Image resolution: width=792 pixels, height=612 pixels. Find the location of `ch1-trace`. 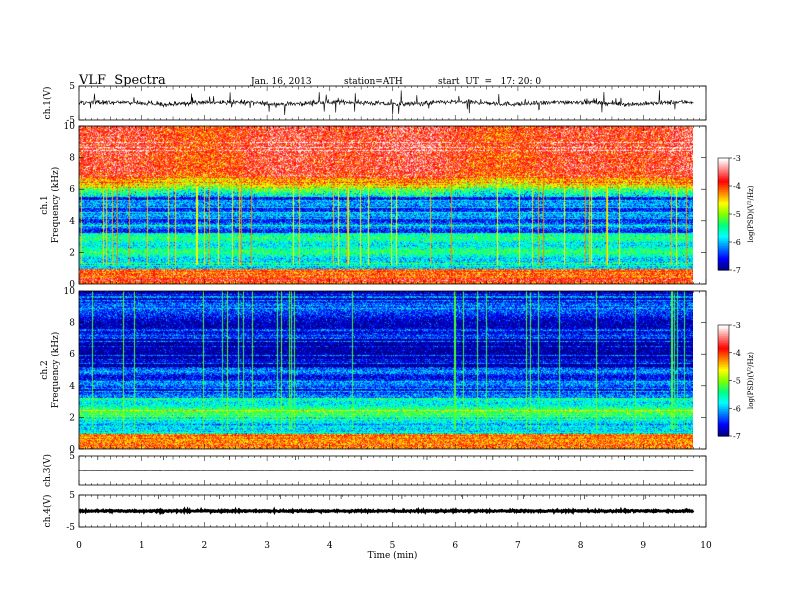

ch1-trace is located at coordinates (386, 103).